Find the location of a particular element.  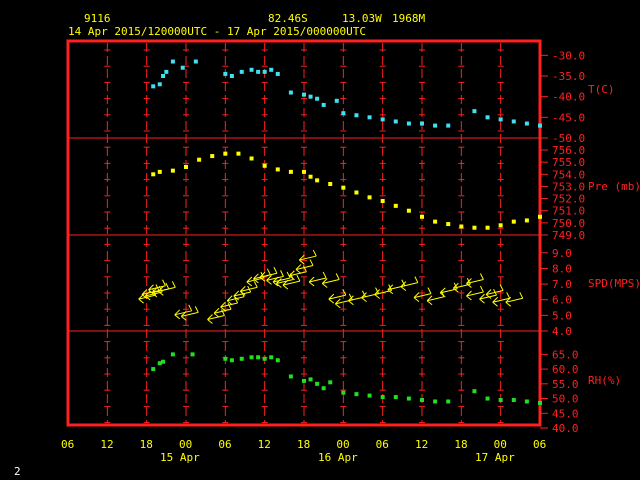

date-label-17-apr: 17 Apr is located at coordinates (495, 457).